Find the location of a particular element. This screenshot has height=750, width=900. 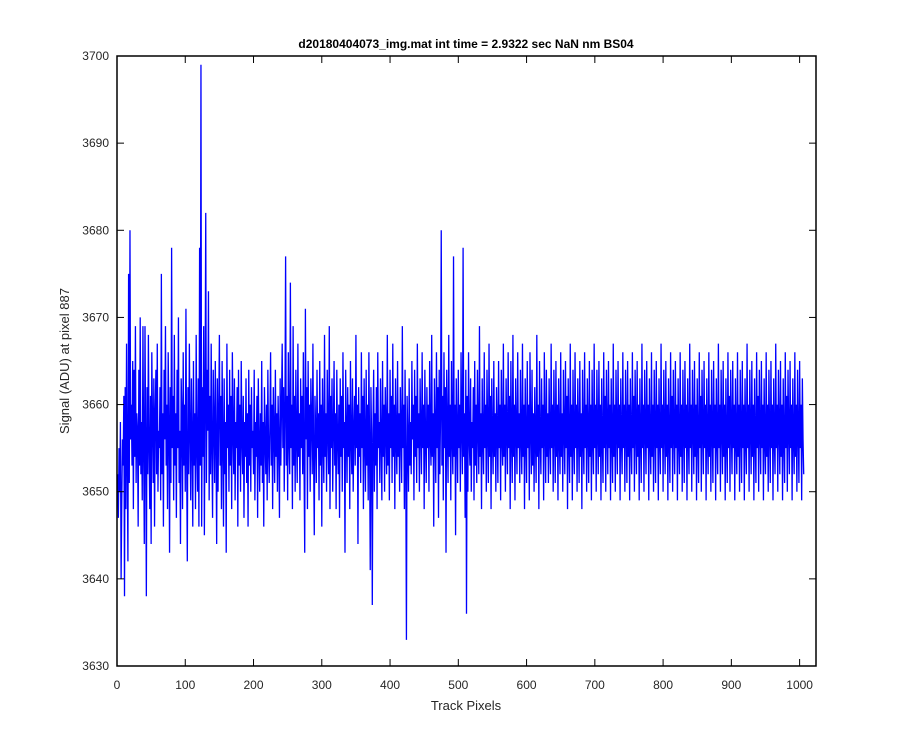

x-tick-label: 600 is located at coordinates (527, 685).